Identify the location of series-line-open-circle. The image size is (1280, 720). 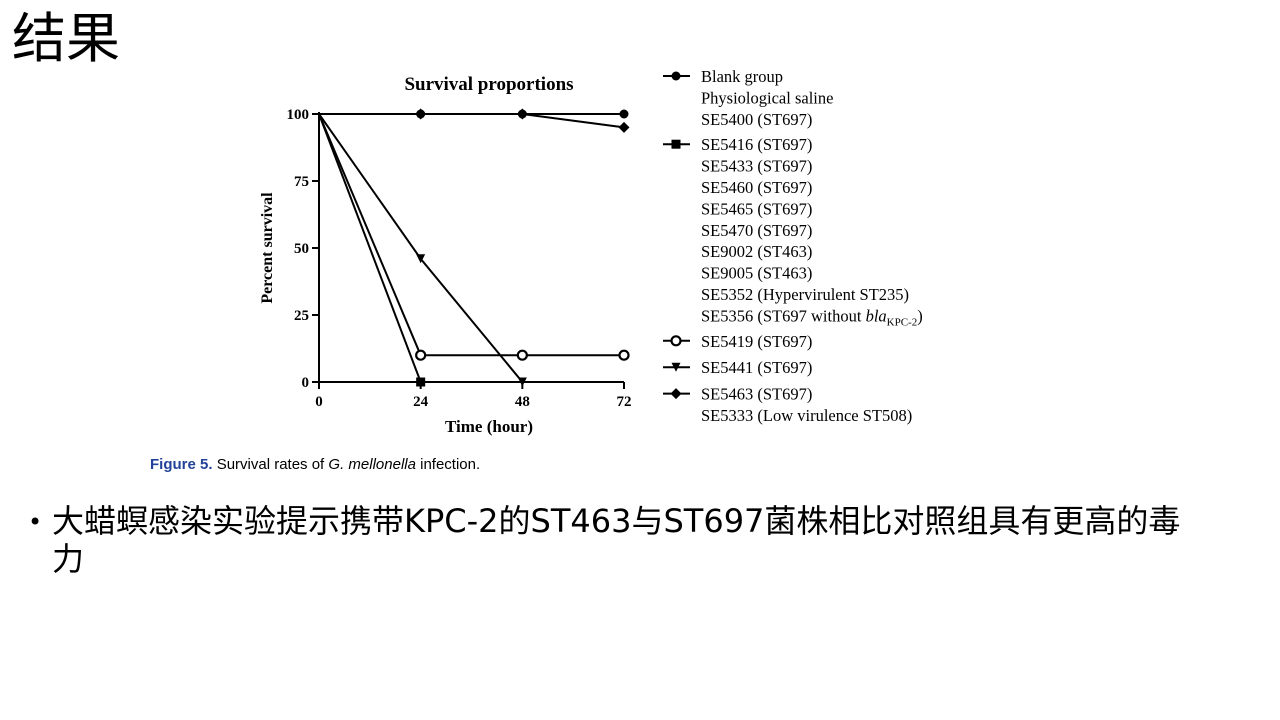
(471, 235).